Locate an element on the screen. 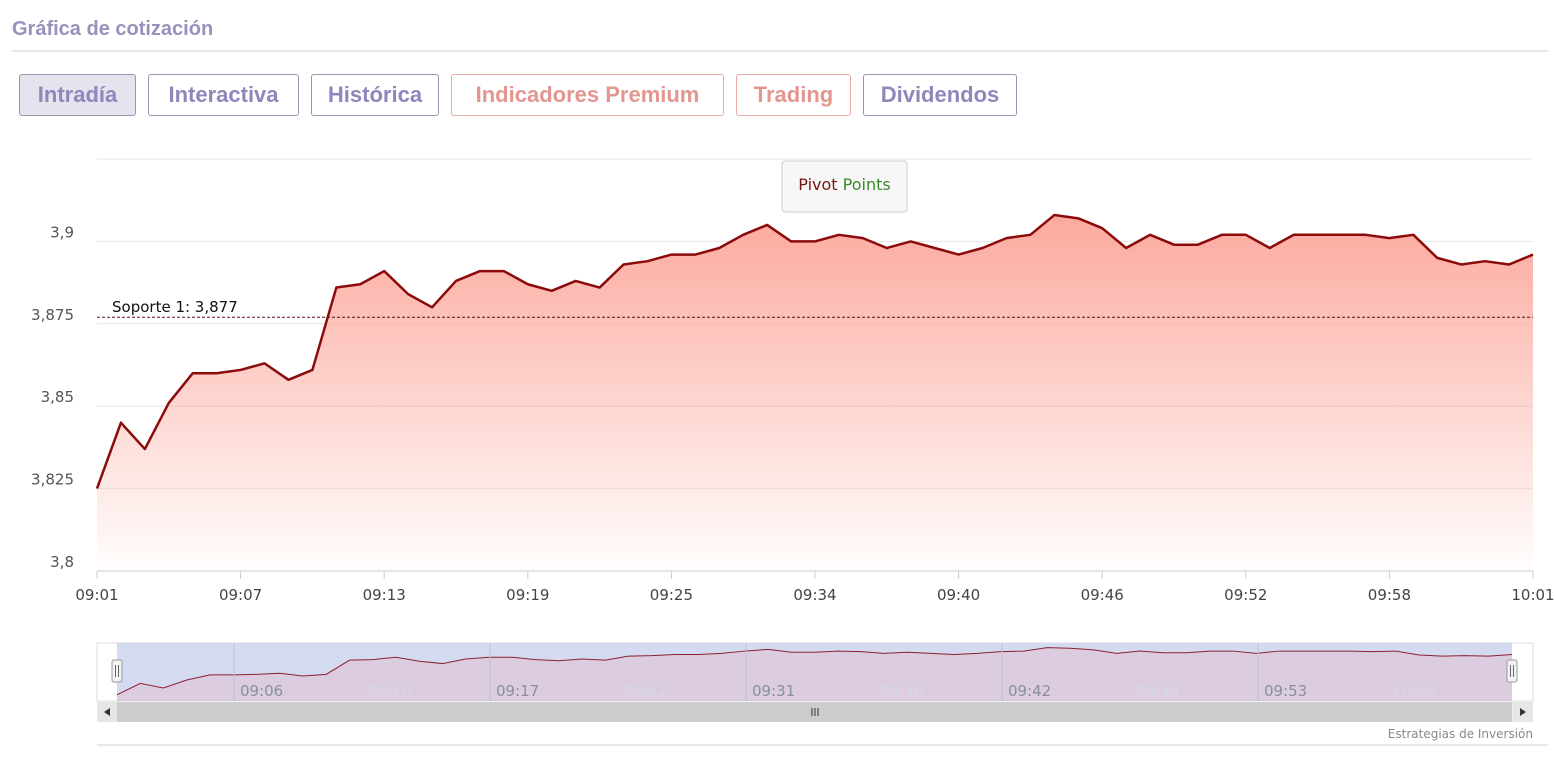 This screenshot has width=1556, height=776. navigator-label: 09:22 is located at coordinates (645, 691).